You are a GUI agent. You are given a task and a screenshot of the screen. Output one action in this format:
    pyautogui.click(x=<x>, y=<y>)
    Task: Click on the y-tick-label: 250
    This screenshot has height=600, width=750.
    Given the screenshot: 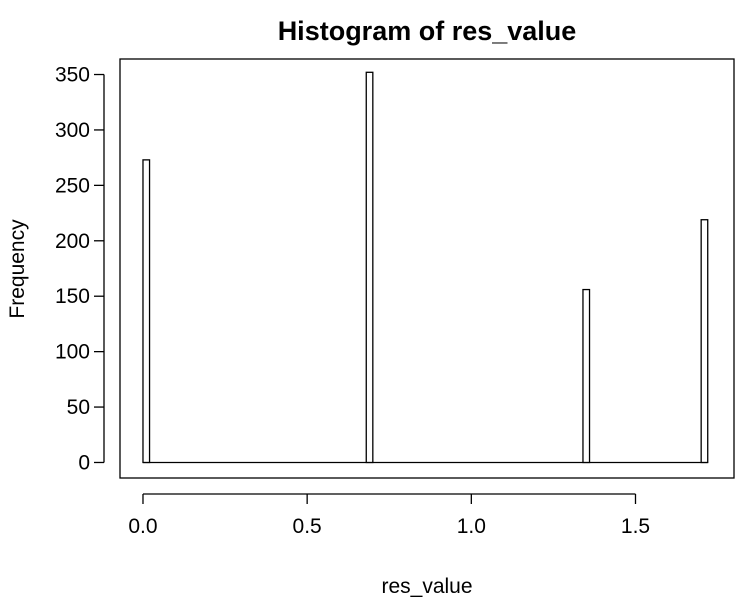 What is the action you would take?
    pyautogui.click(x=72, y=185)
    